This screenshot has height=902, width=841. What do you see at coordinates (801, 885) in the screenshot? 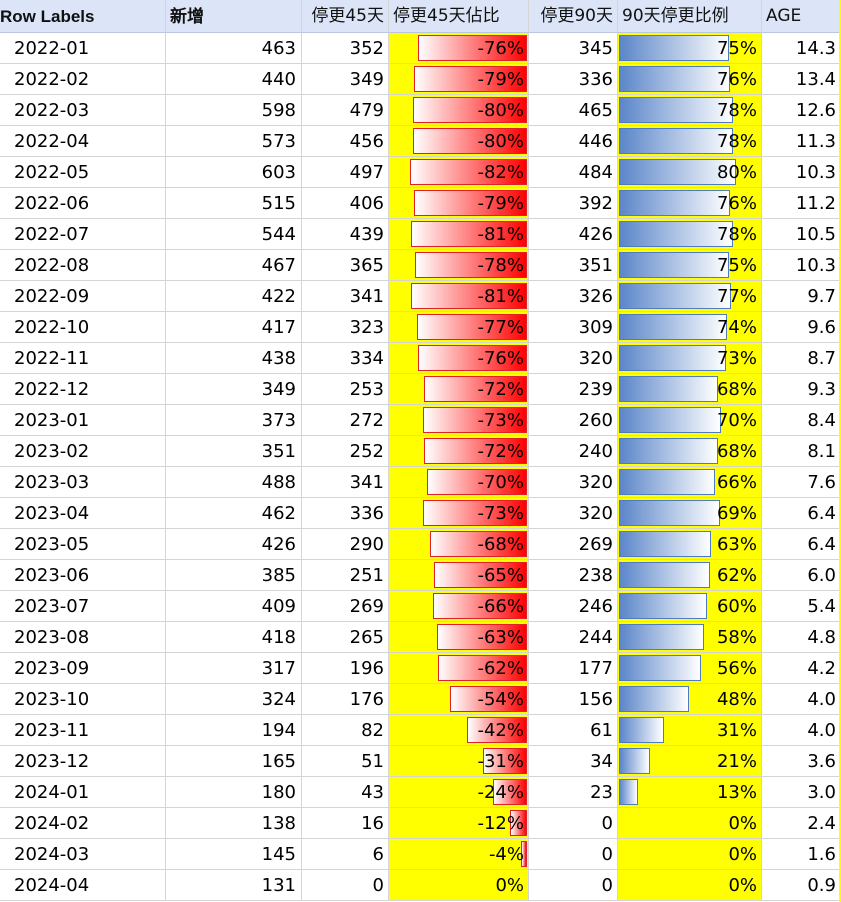
I see `age-cell: 0.9` at bounding box center [801, 885].